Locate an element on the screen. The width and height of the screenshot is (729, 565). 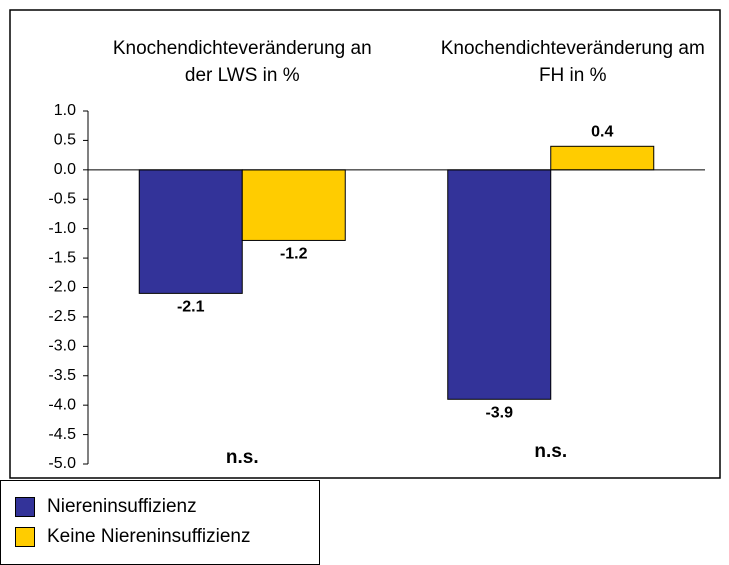
y-tick-label: -4.0 is located at coordinates (62, 404).